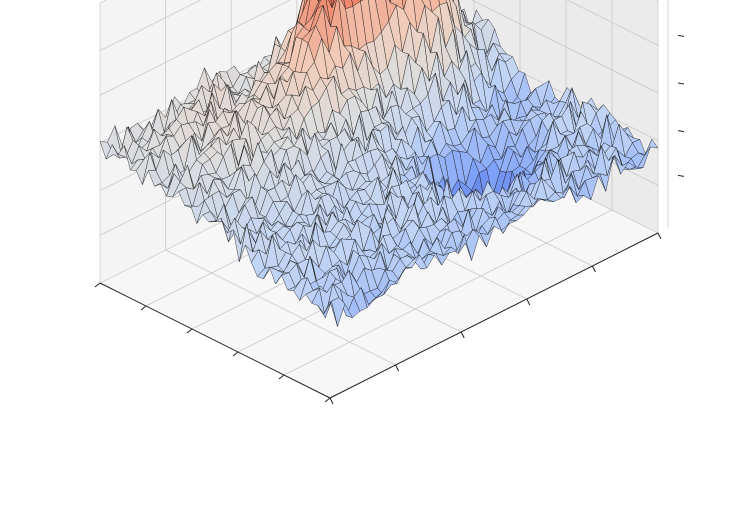 This screenshot has height=517, width=735. I want to click on x-axis-line, so click(494, 315).